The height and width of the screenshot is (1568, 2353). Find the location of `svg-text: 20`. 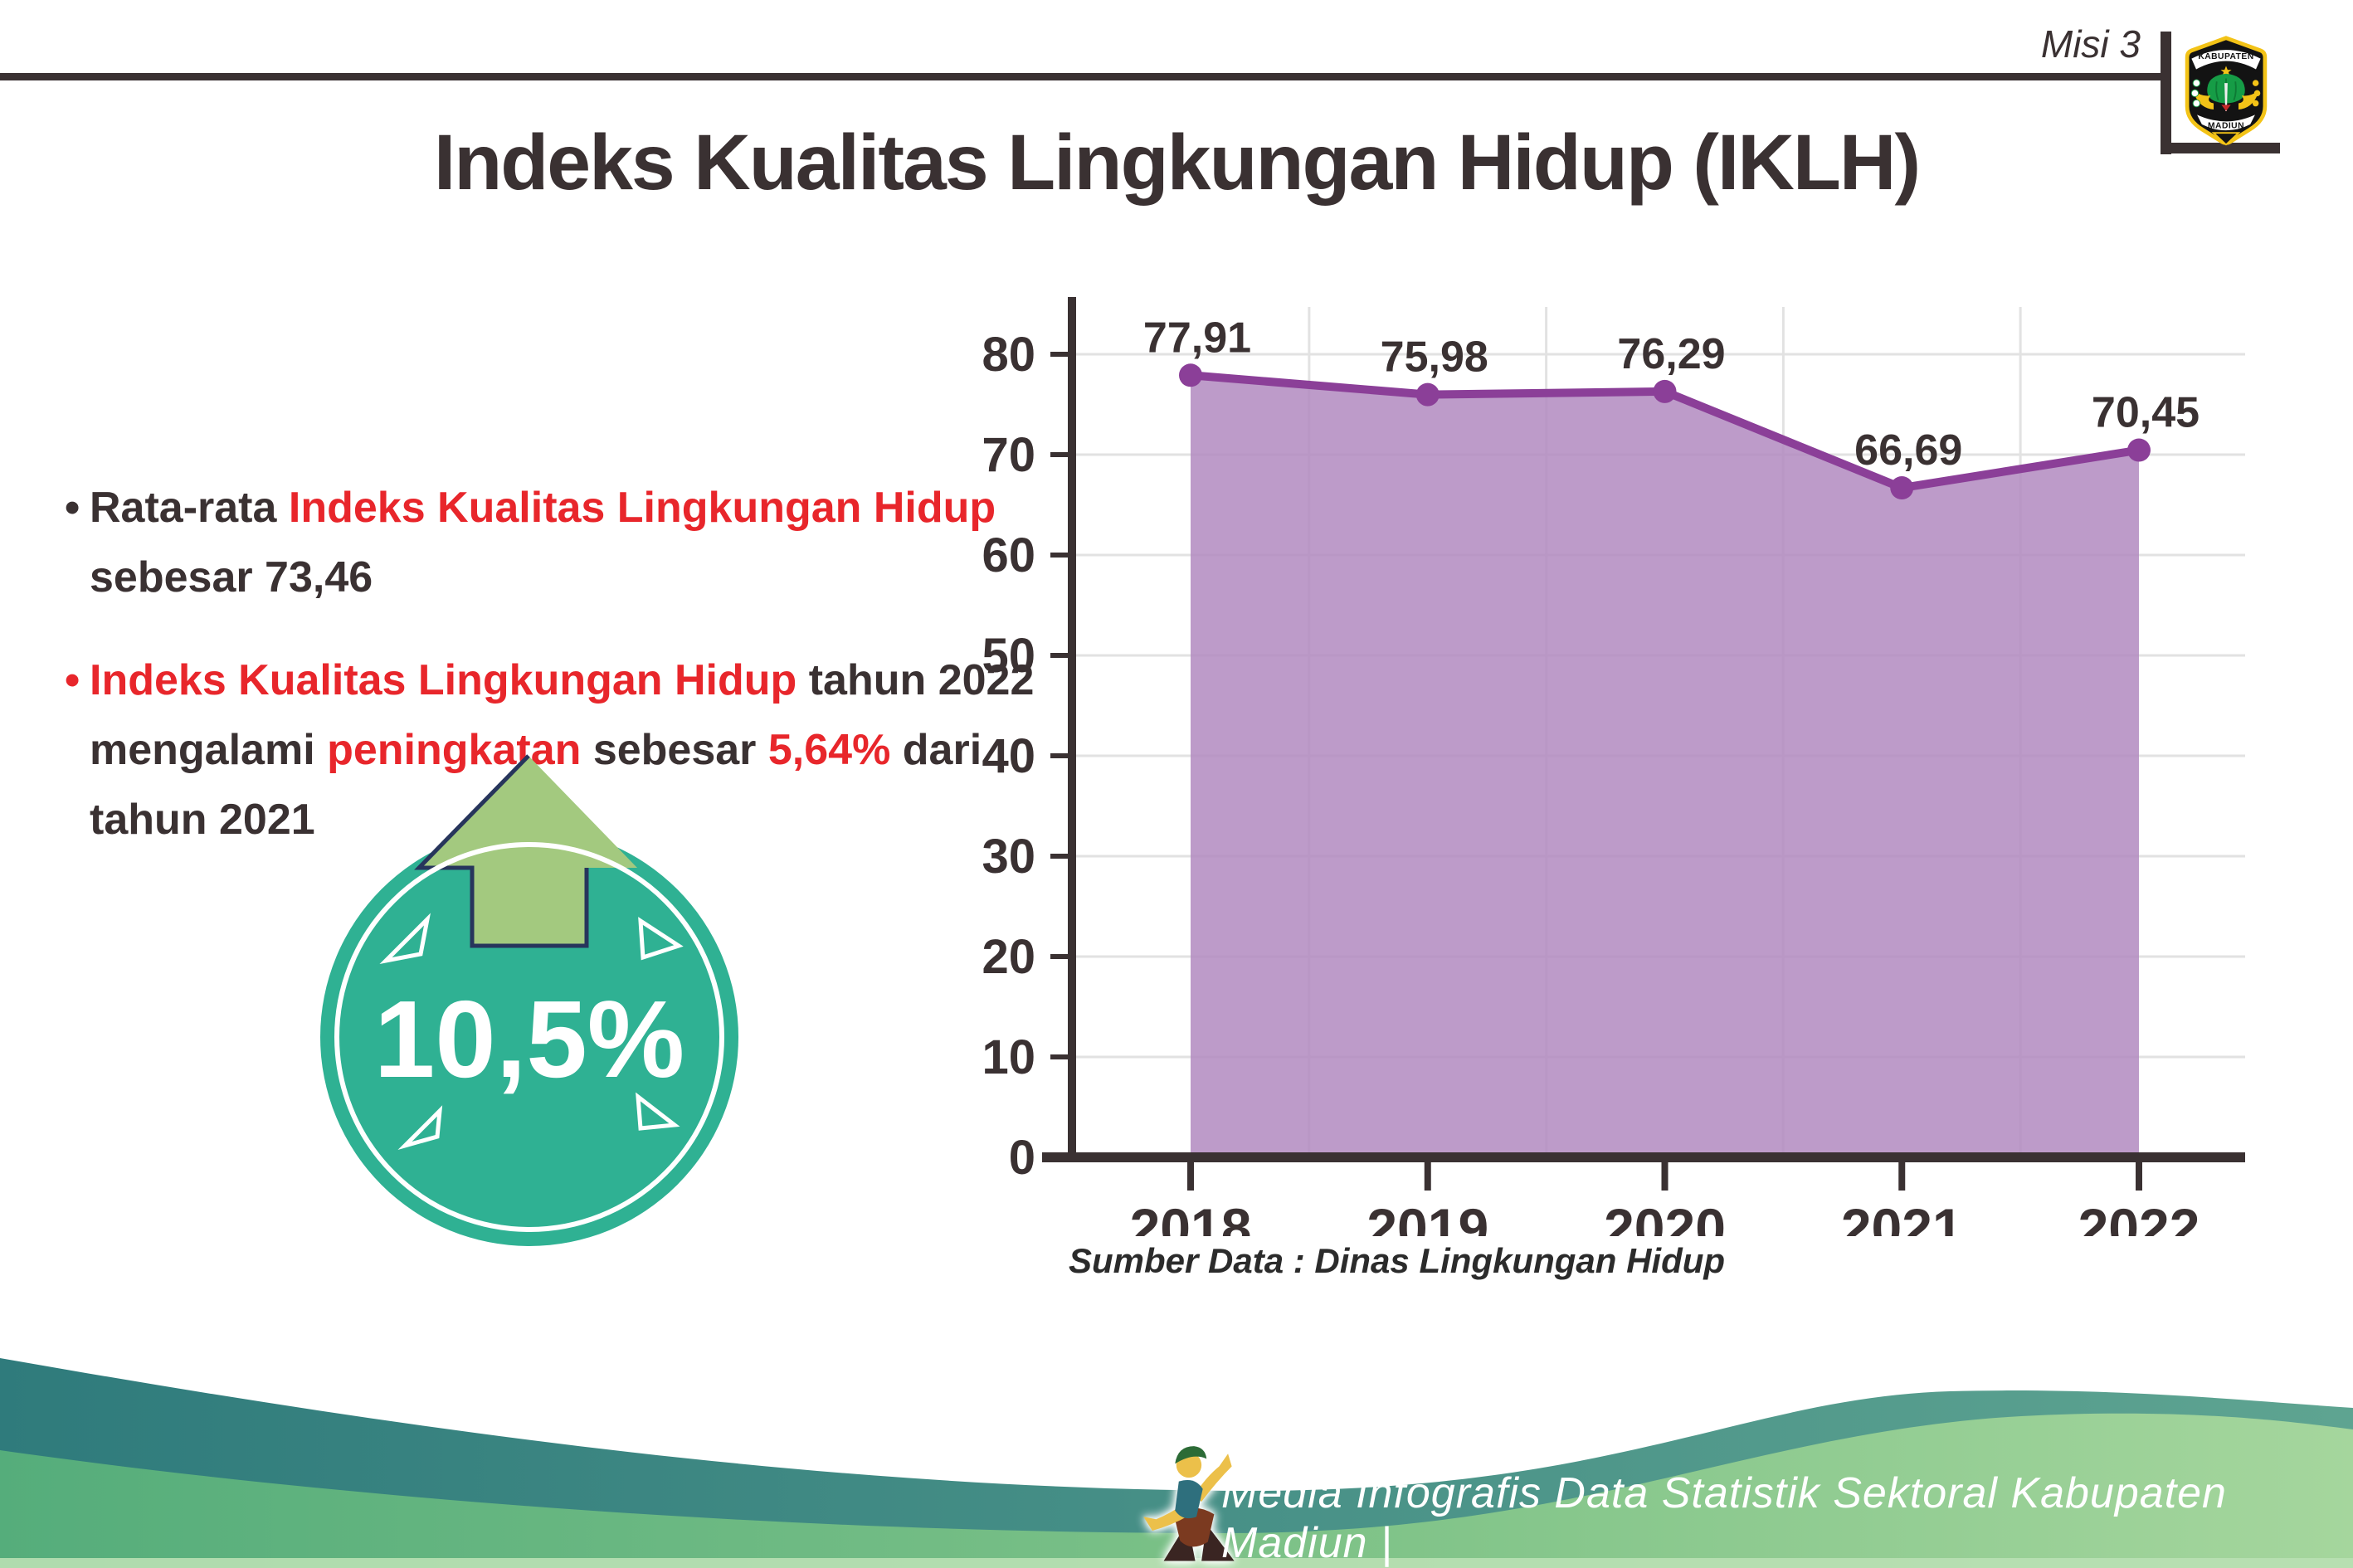

svg-text: 20 is located at coordinates (1008, 957).